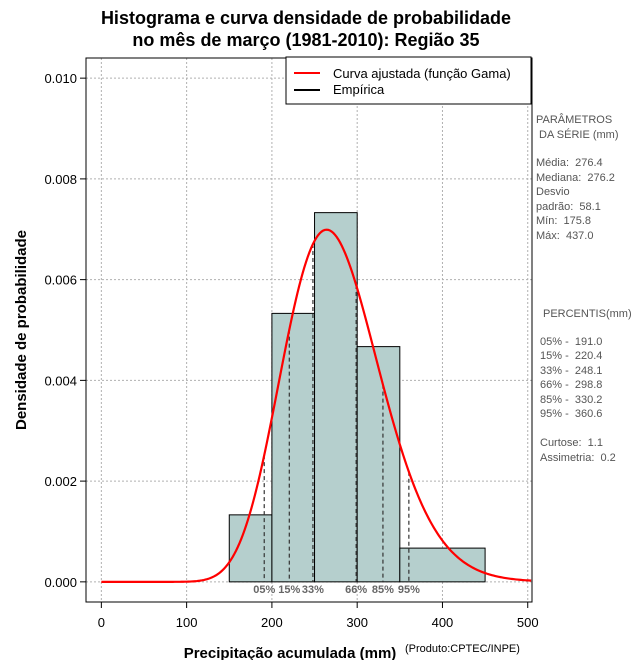 The height and width of the screenshot is (660, 640). Describe the element at coordinates (187, 622) in the screenshot. I see `x-tick-label-1: 100` at that location.